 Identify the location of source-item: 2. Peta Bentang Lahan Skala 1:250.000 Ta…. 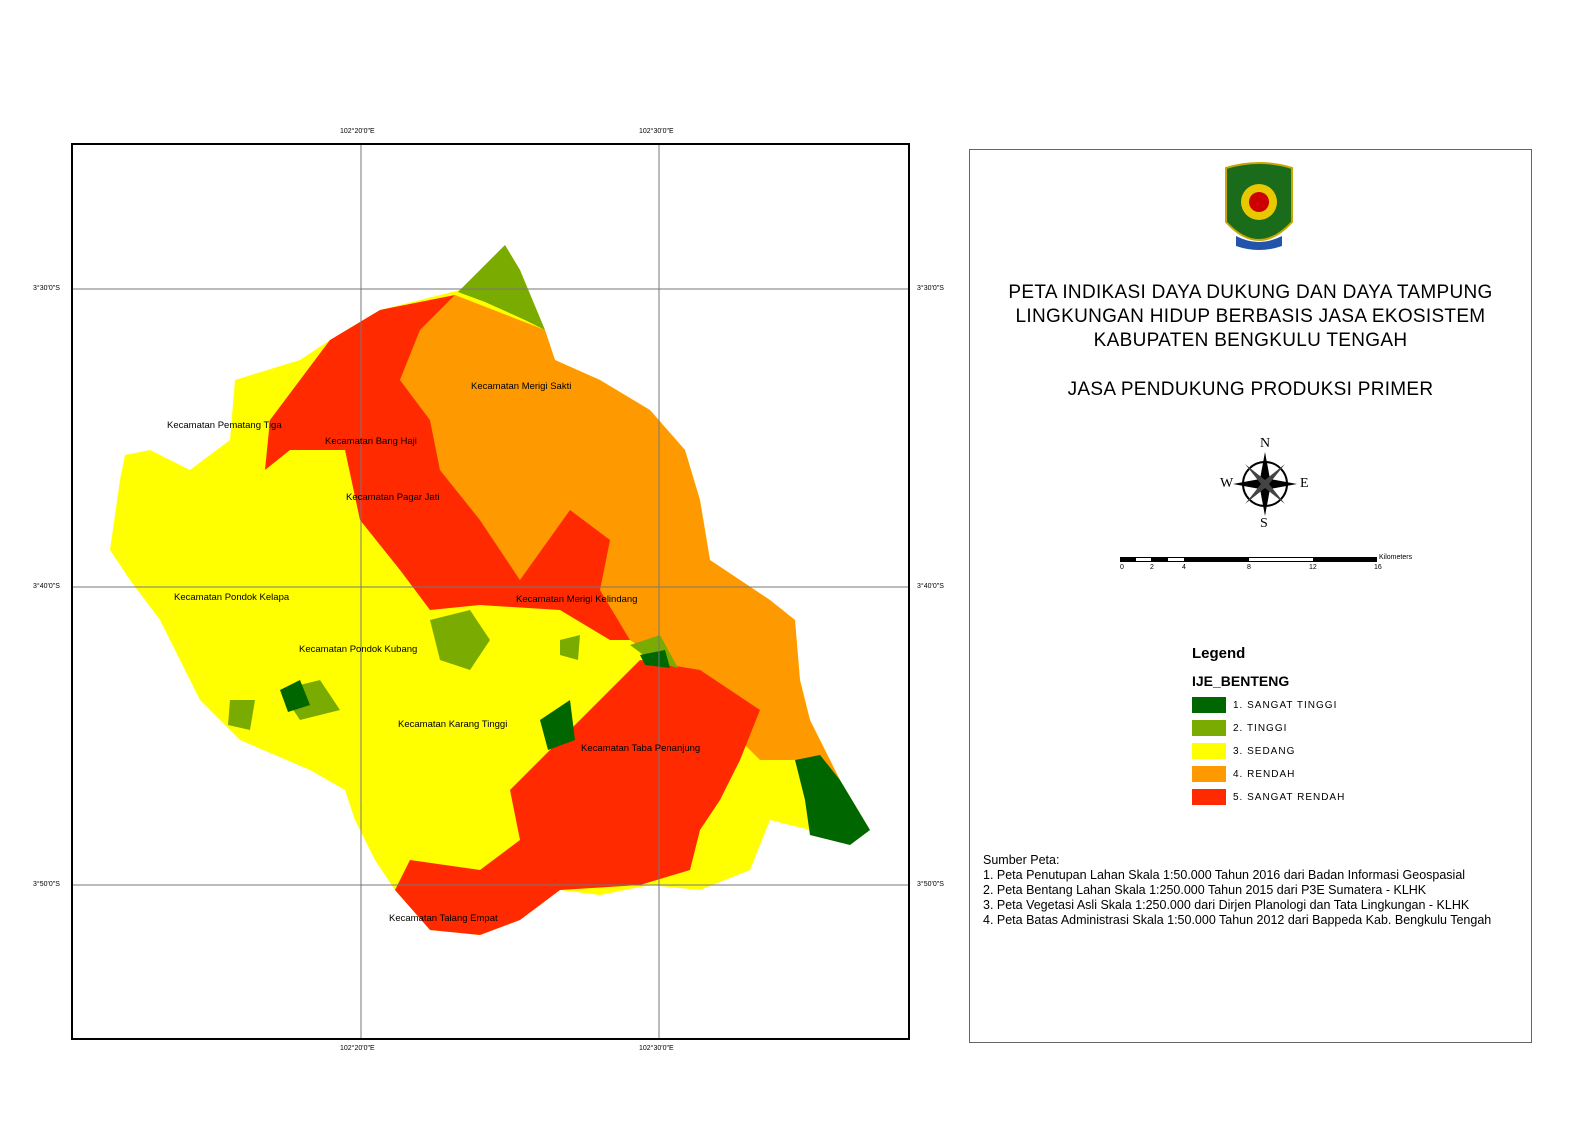
(1205, 890).